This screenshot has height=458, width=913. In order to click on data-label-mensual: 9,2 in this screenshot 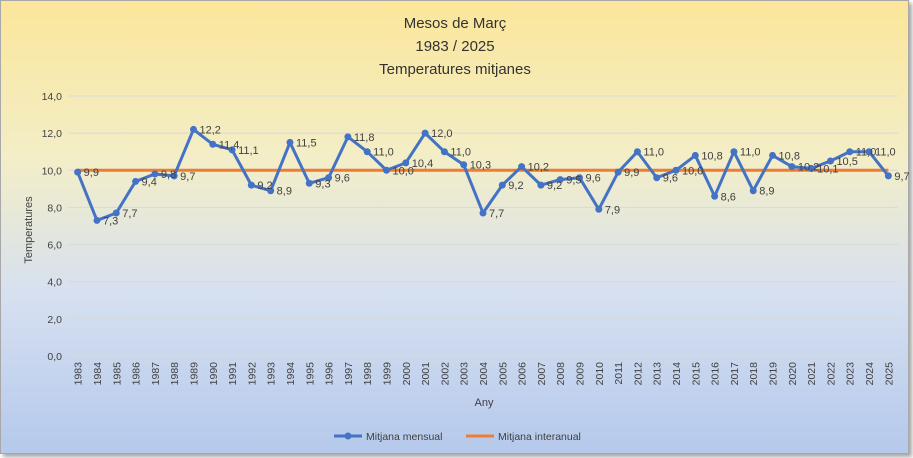, I will do `click(264, 186)`.